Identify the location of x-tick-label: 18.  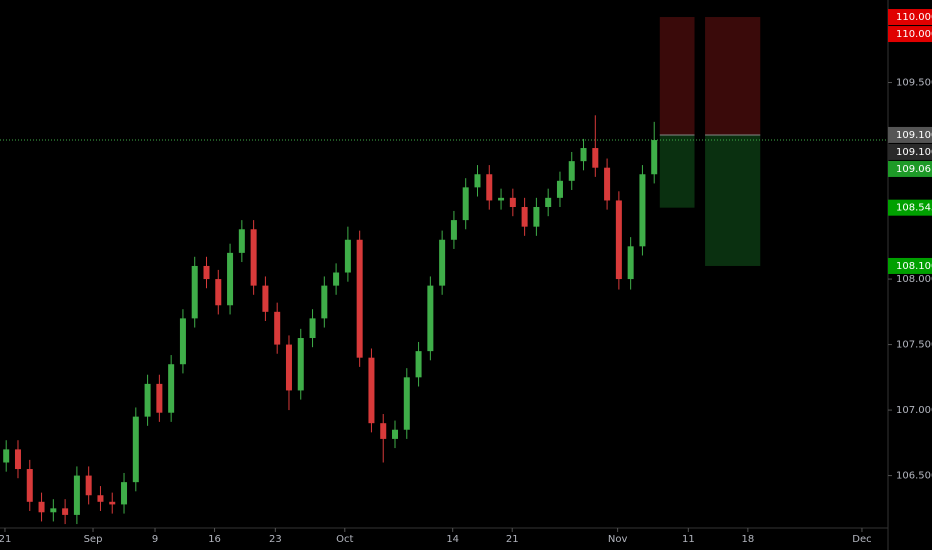
(747, 539).